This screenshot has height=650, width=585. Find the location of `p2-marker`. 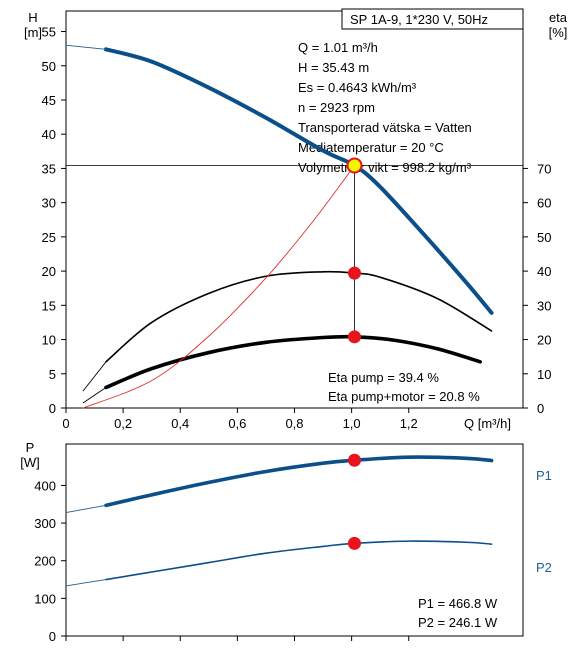

p2-marker is located at coordinates (354, 543).